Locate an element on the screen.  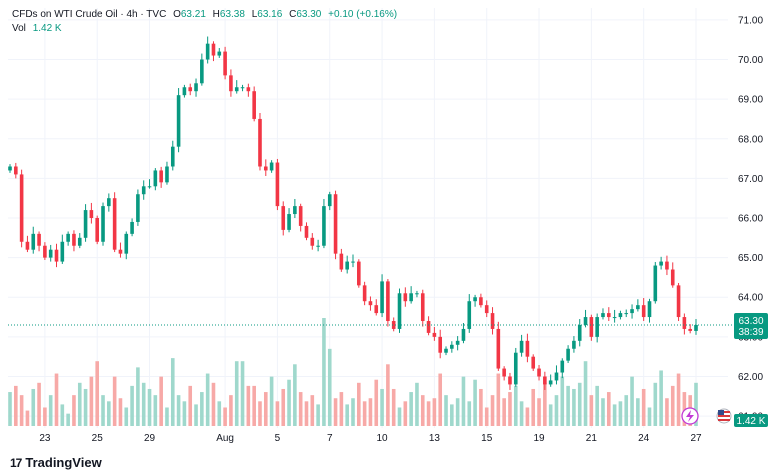
legend-volume-row: Vol 1.42 K is located at coordinates (204, 29).